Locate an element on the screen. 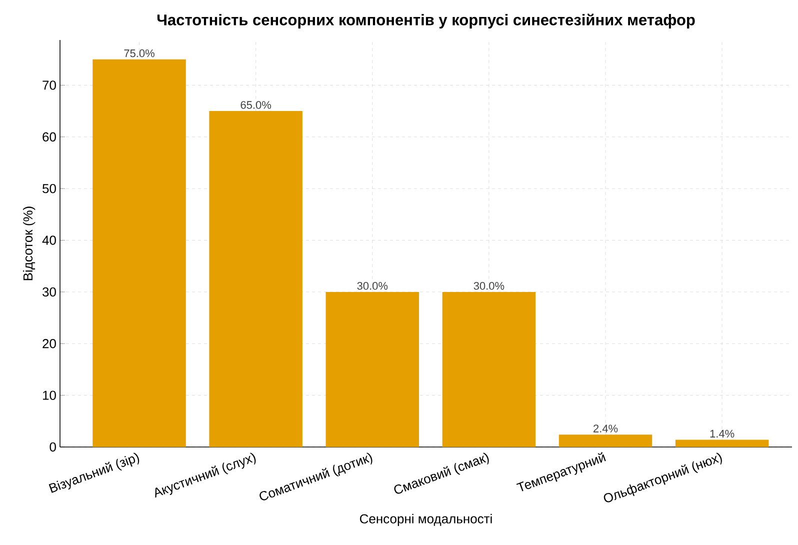 The image size is (798, 545). data-label: 75.0% is located at coordinates (139, 53).